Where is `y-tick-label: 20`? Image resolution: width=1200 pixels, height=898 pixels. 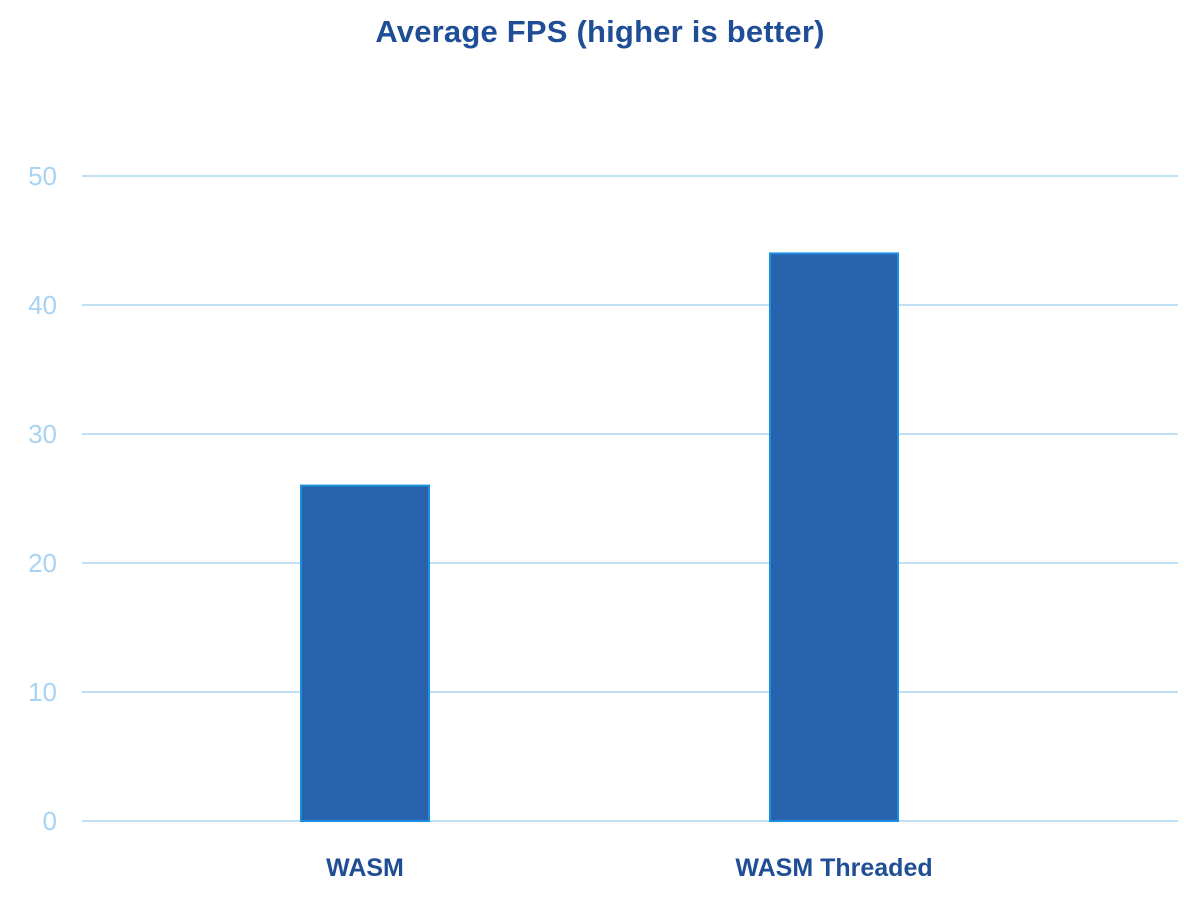
y-tick-label: 20 is located at coordinates (42, 563).